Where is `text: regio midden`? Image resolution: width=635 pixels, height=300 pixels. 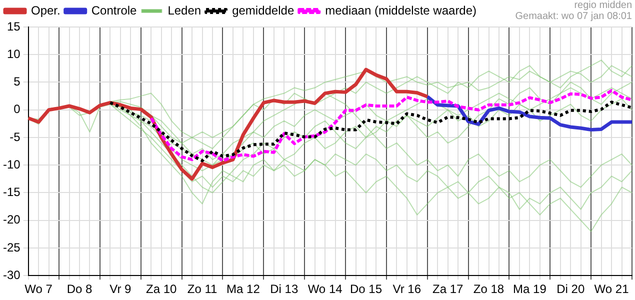
text: regio midden is located at coordinates (602, 5).